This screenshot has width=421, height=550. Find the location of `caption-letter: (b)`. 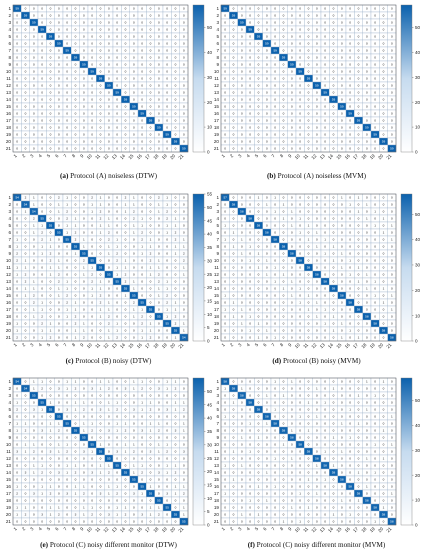

caption-letter: (b) is located at coordinates (271, 176).